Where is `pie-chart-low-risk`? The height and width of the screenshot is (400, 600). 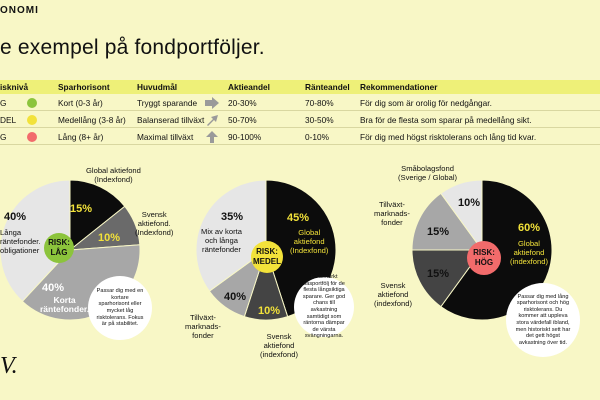
pie-chart-low-risk is located at coordinates (70, 250).